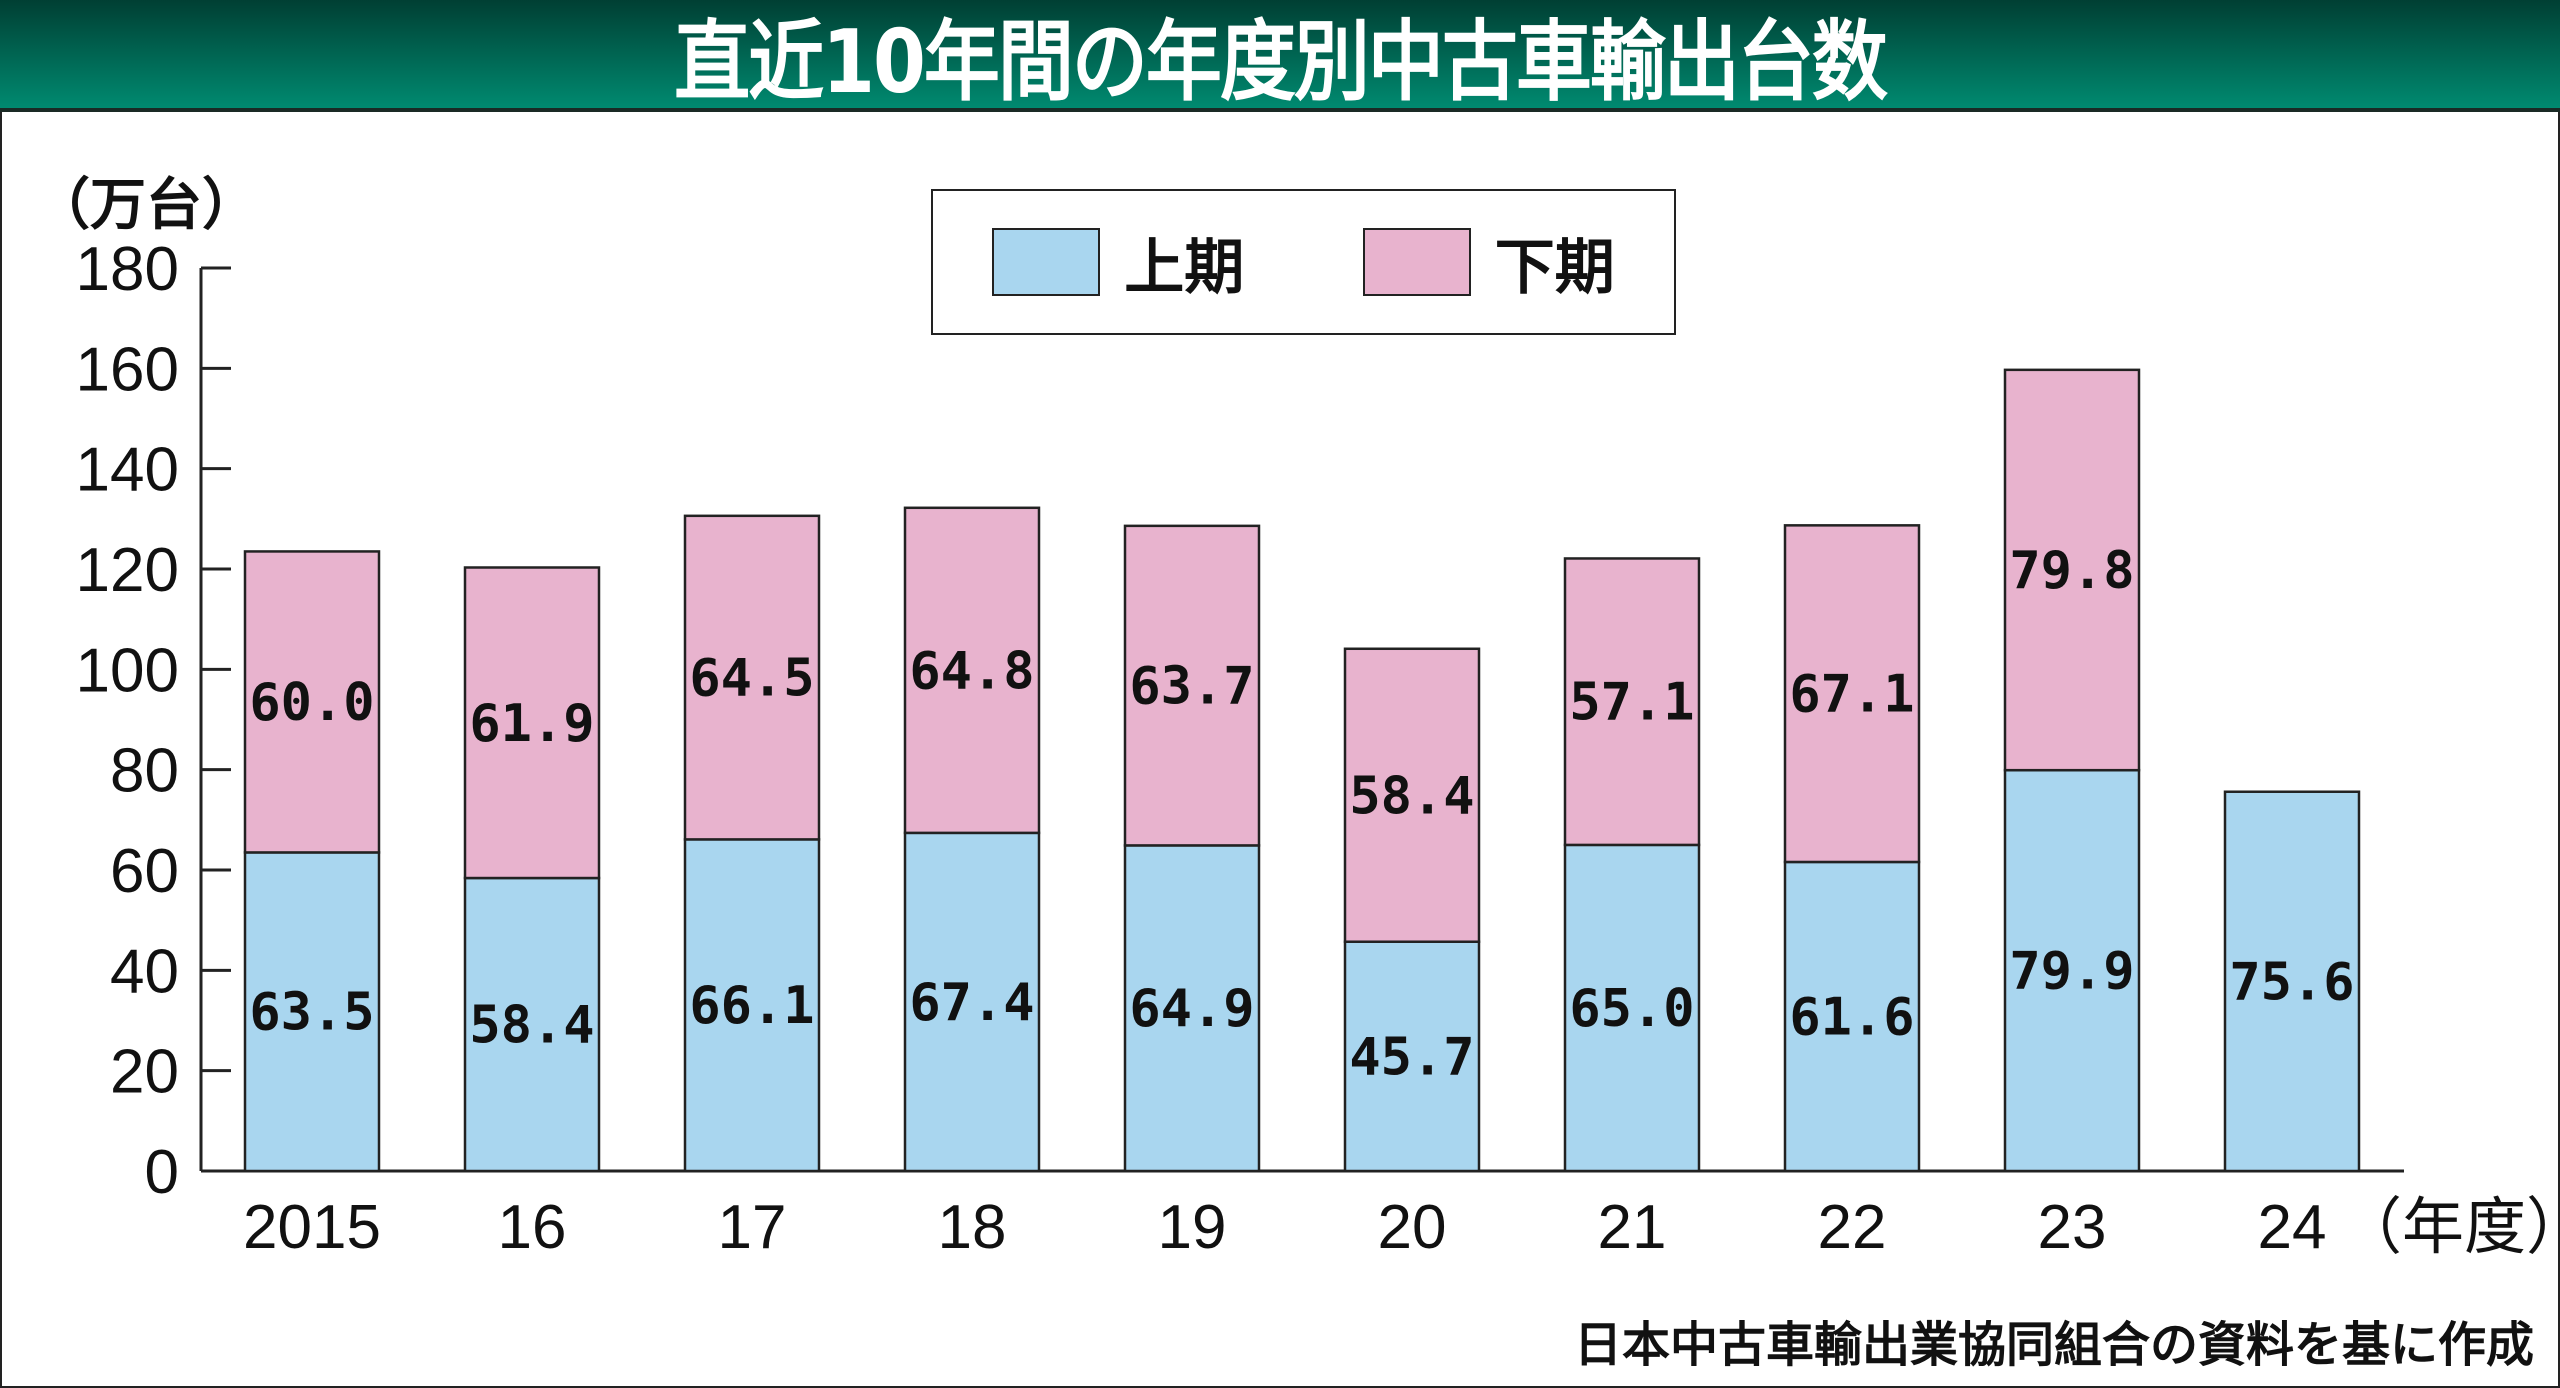  I want to click on y-tick-label: 0, so click(162, 1172).